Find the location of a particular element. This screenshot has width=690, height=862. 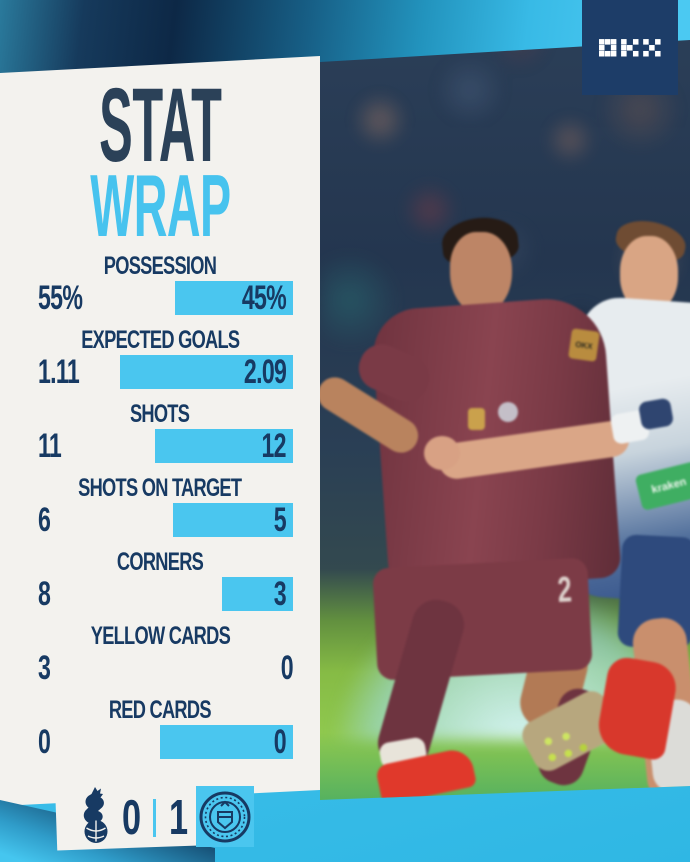

away-value-bar: 3 is located at coordinates (257, 594).